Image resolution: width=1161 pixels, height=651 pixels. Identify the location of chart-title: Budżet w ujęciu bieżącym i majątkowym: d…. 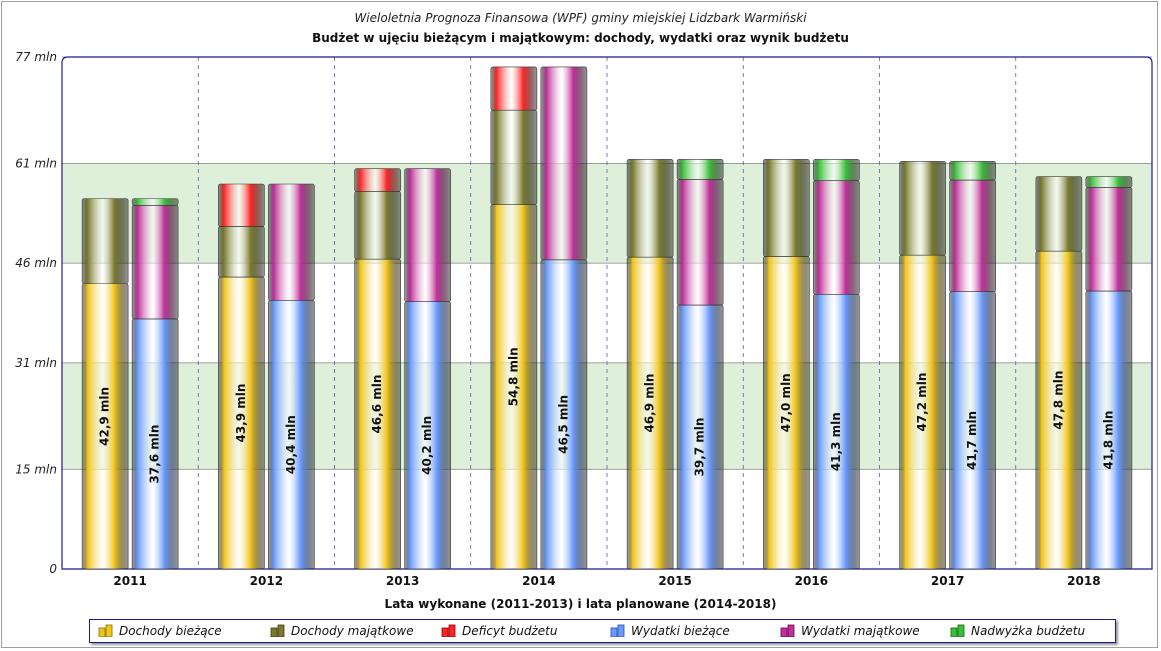
(580, 38).